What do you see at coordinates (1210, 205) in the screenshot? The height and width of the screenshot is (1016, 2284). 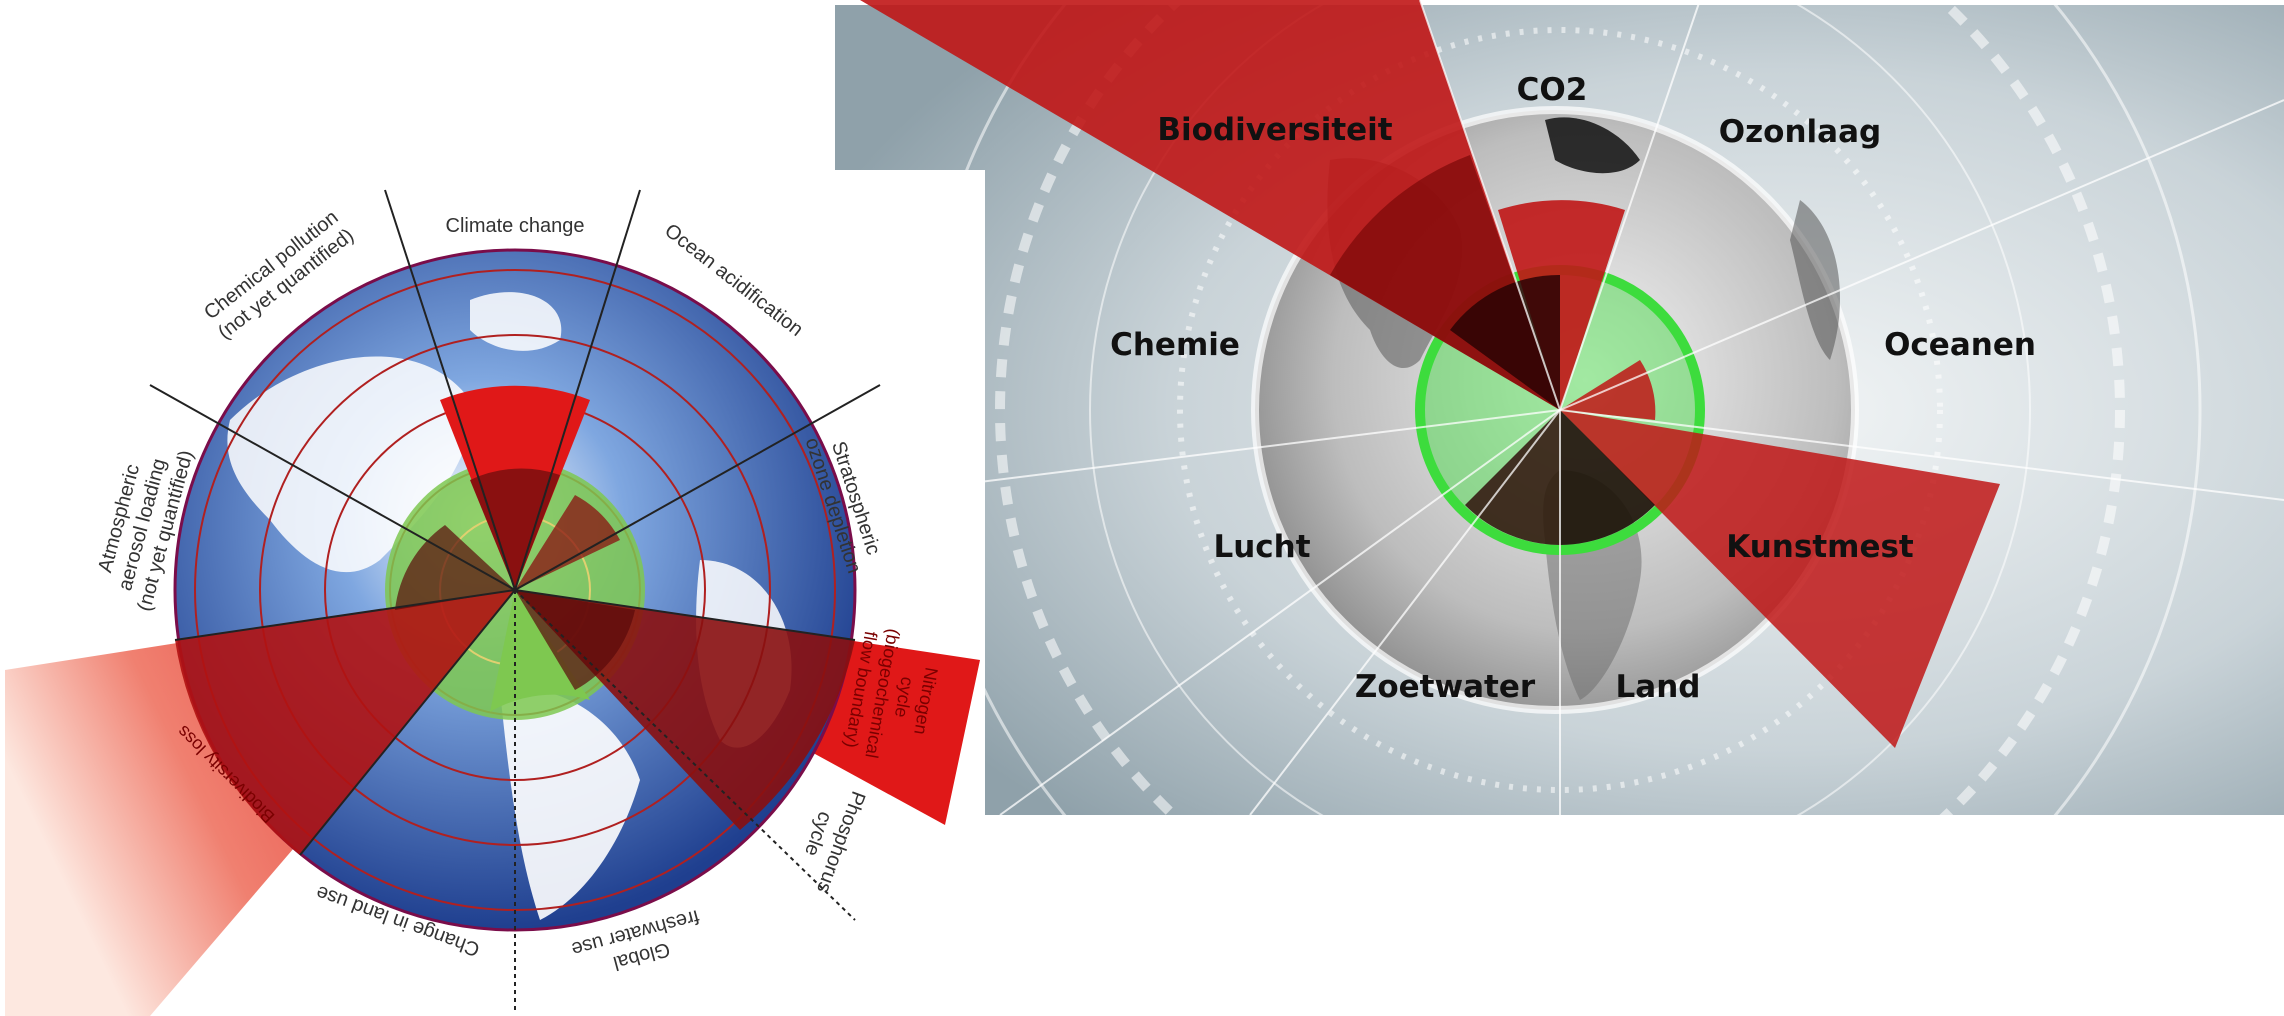 I see `right-wedge-biodiversity` at bounding box center [1210, 205].